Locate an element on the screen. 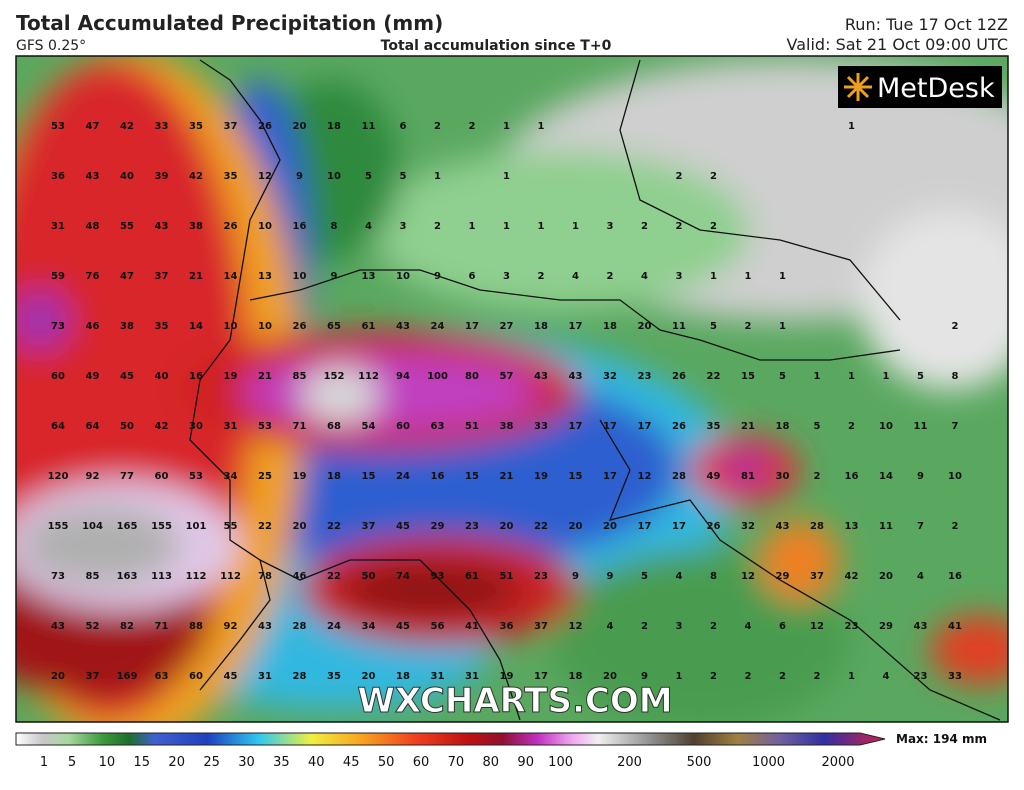 The width and height of the screenshot is (1024, 790). grid-value: 92 is located at coordinates (231, 626).